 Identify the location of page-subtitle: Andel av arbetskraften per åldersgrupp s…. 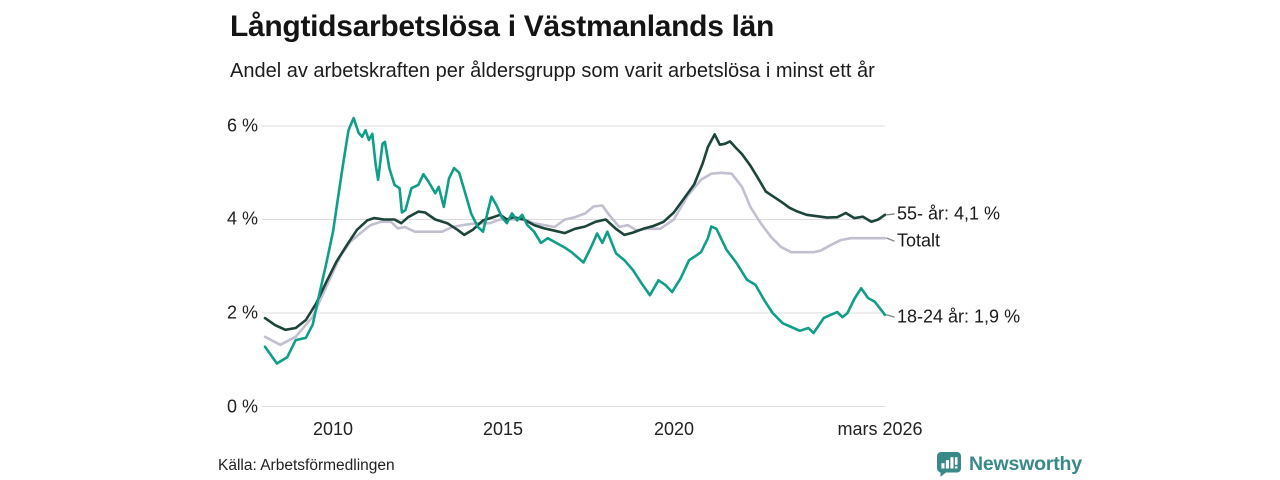
(552, 71).